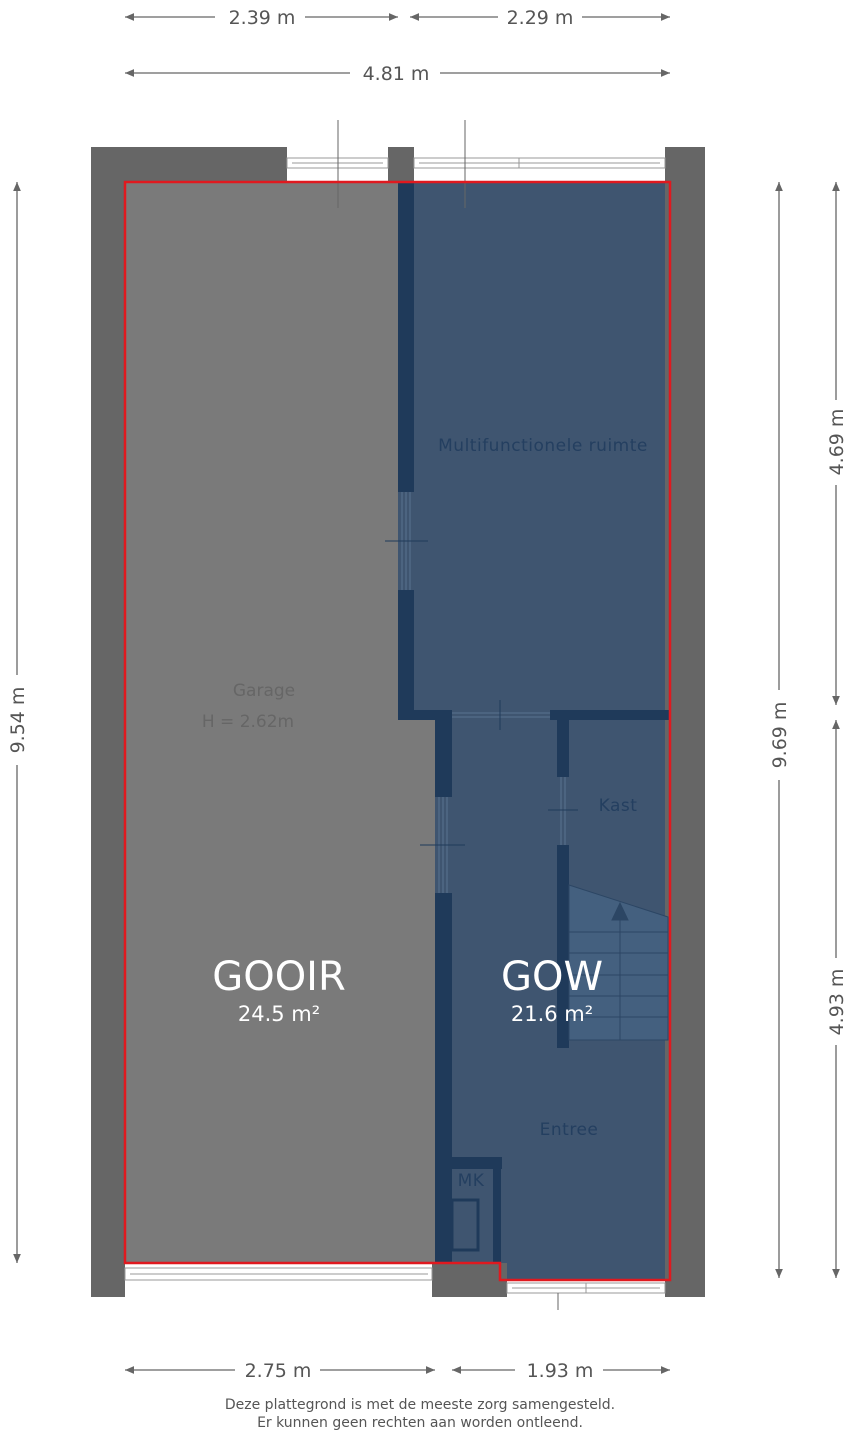 Image resolution: width=853 pixels, height=1440 pixels. Describe the element at coordinates (552, 977) in the screenshot. I see `zone-label-gow: GOW` at that location.